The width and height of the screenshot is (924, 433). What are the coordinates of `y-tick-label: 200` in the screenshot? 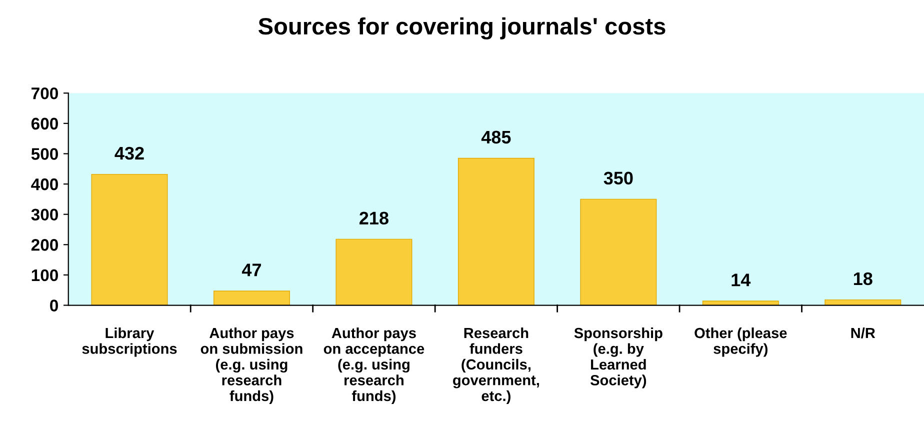 It's located at (44, 245).